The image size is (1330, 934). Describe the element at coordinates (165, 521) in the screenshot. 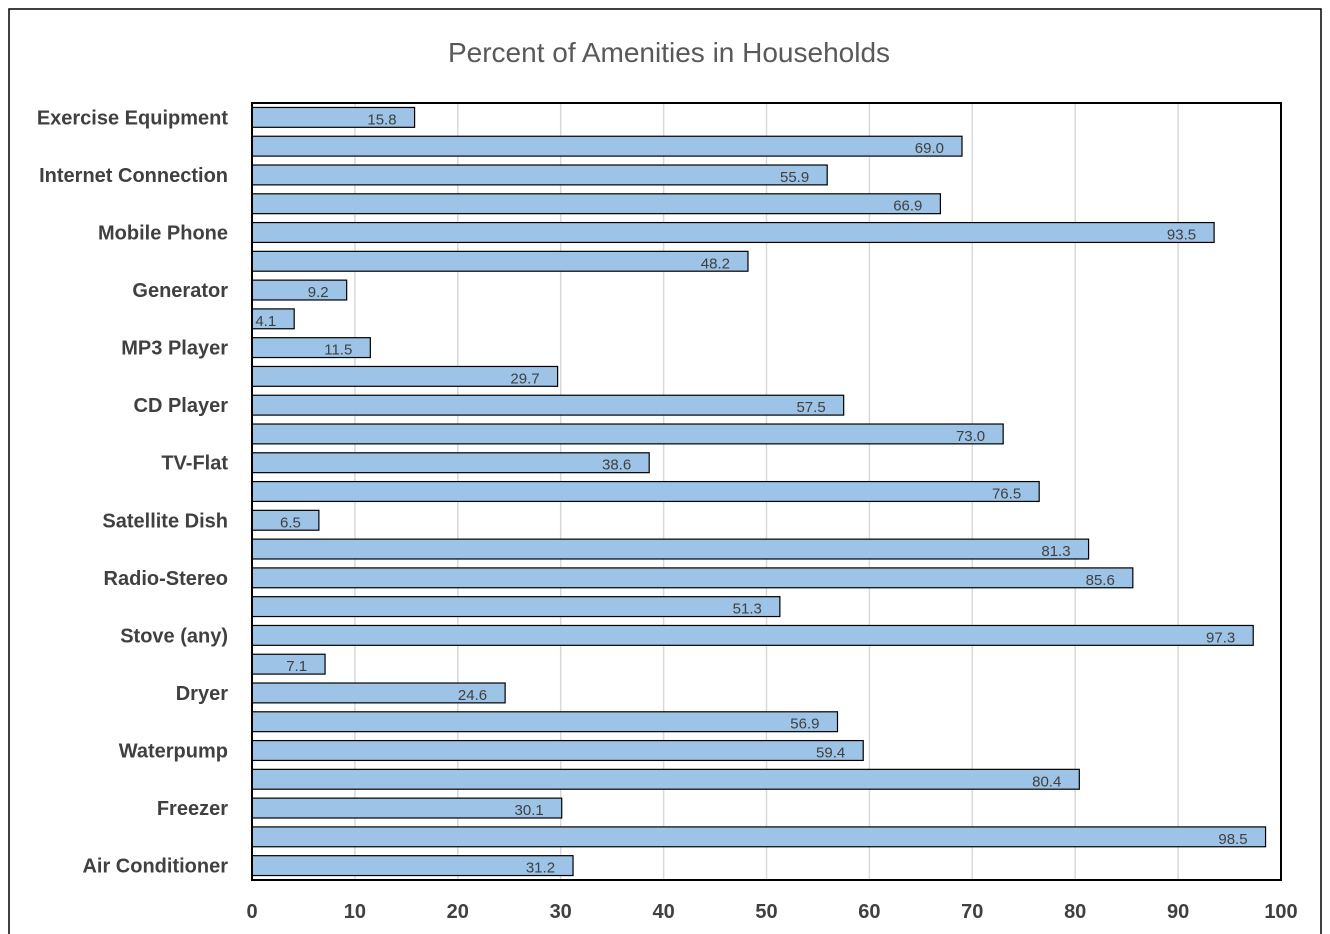

I see `category-label: Satellite Dish` at that location.